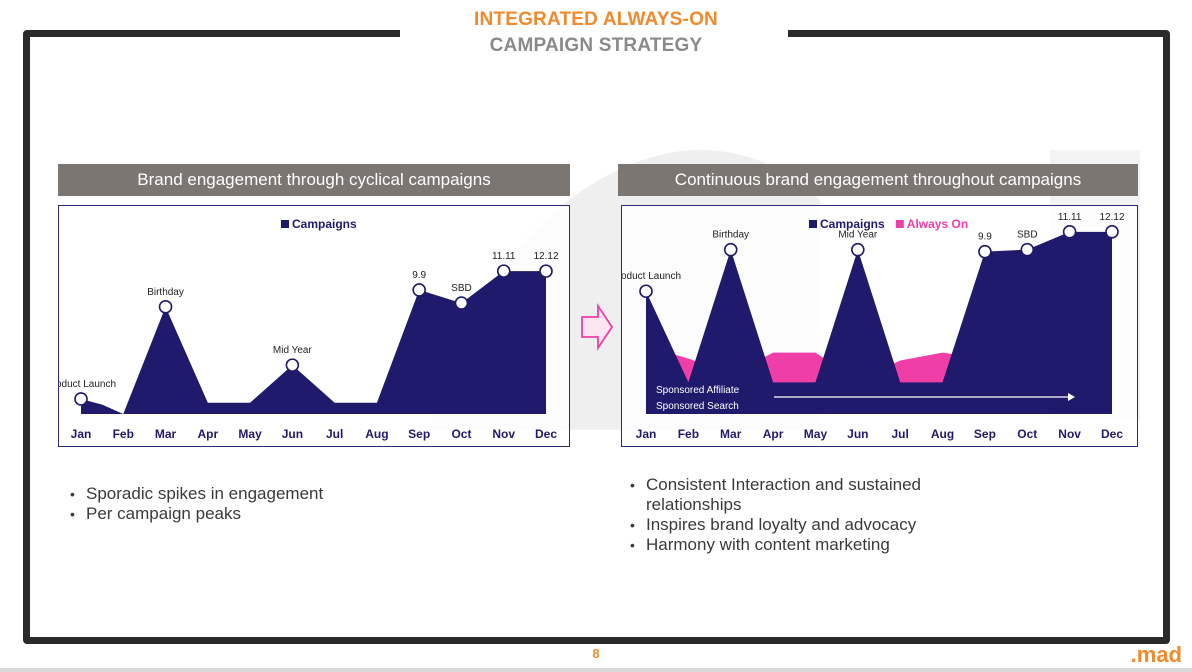 This screenshot has width=1192, height=672. Describe the element at coordinates (192, 514) in the screenshot. I see `bullet-item: Per campaign peaks` at that location.